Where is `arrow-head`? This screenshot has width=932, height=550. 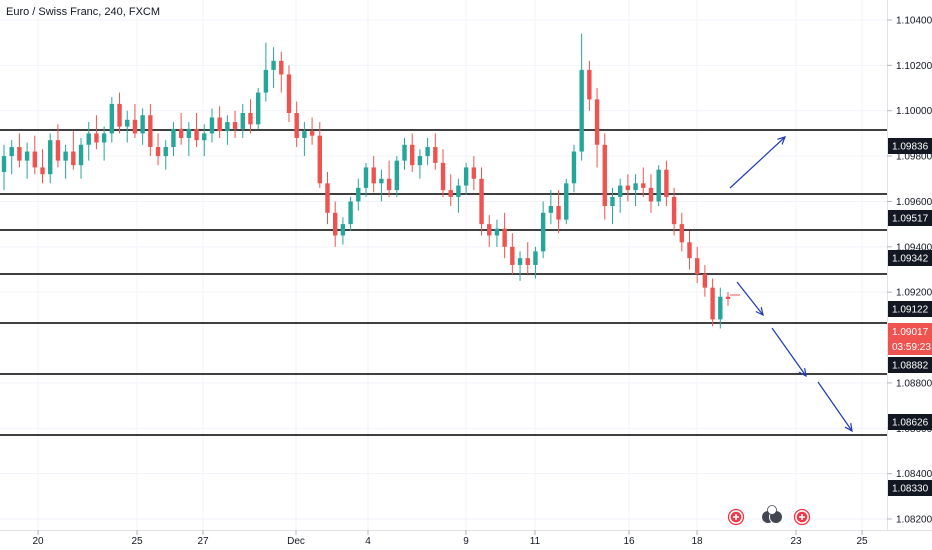
arrow-head is located at coordinates (802, 373).